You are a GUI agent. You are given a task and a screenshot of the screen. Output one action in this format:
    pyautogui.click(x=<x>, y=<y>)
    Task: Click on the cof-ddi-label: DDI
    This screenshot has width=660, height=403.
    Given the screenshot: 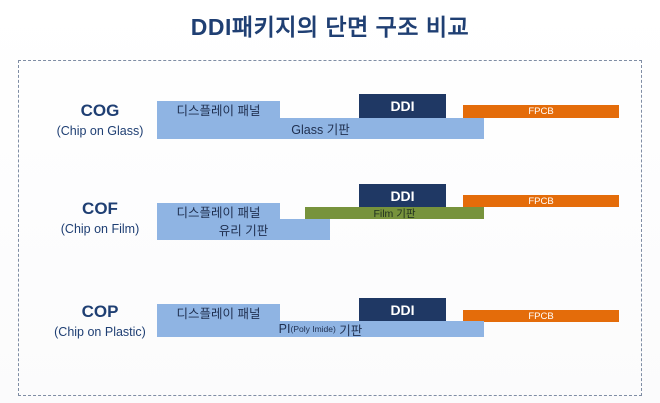 What is the action you would take?
    pyautogui.click(x=402, y=195)
    